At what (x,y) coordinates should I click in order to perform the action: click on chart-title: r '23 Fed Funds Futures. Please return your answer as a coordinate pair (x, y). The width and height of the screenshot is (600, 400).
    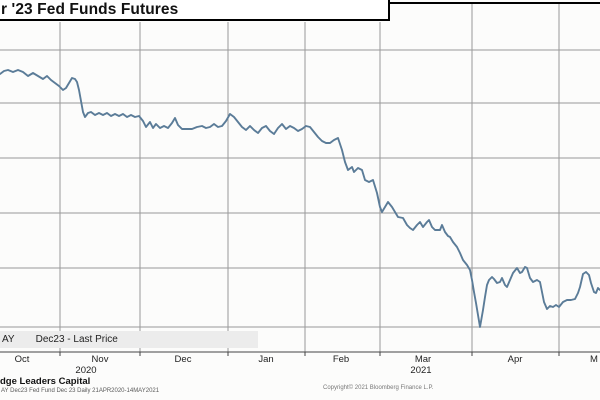
    Looking at the image, I should click on (90, 9).